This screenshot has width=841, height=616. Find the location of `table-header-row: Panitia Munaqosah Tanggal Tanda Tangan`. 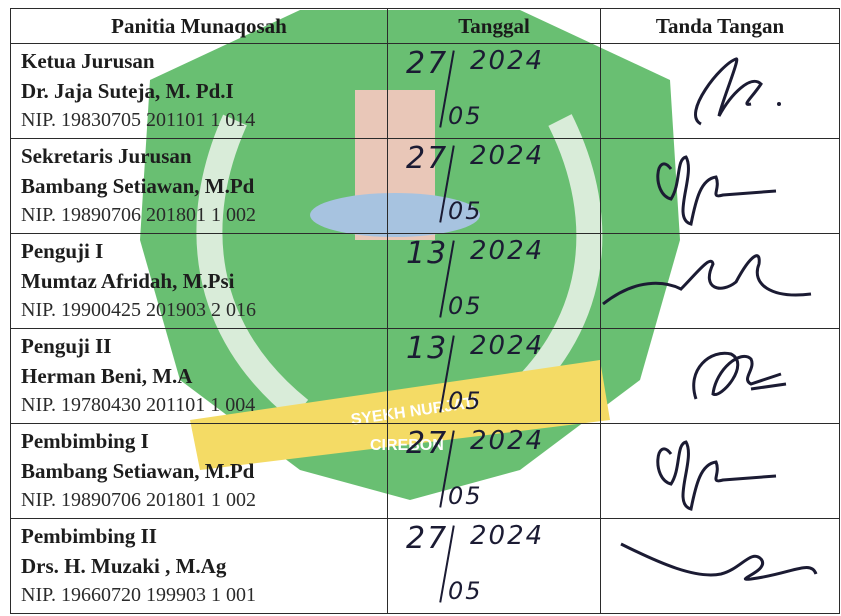

table-header-row: Panitia Munaqosah Tanggal Tanda Tangan is located at coordinates (425, 26).